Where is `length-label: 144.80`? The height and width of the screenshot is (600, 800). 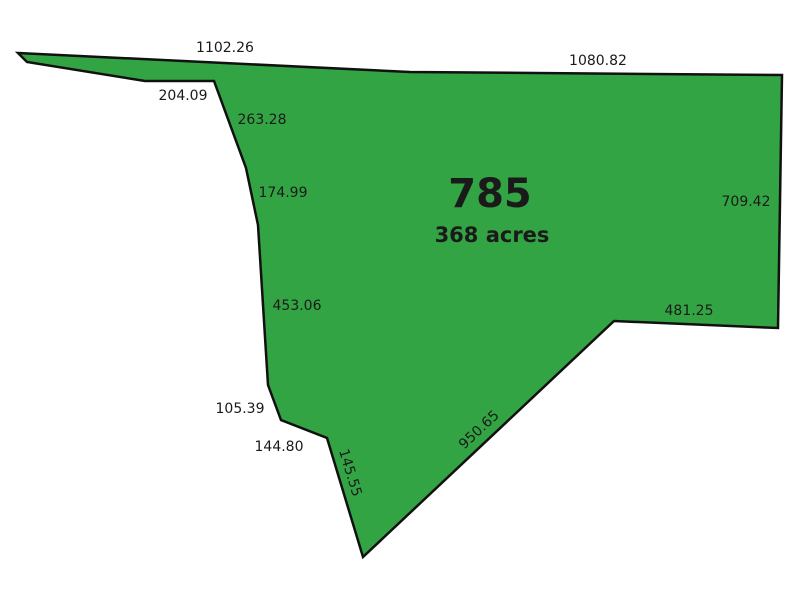
length-label: 144.80 is located at coordinates (279, 447).